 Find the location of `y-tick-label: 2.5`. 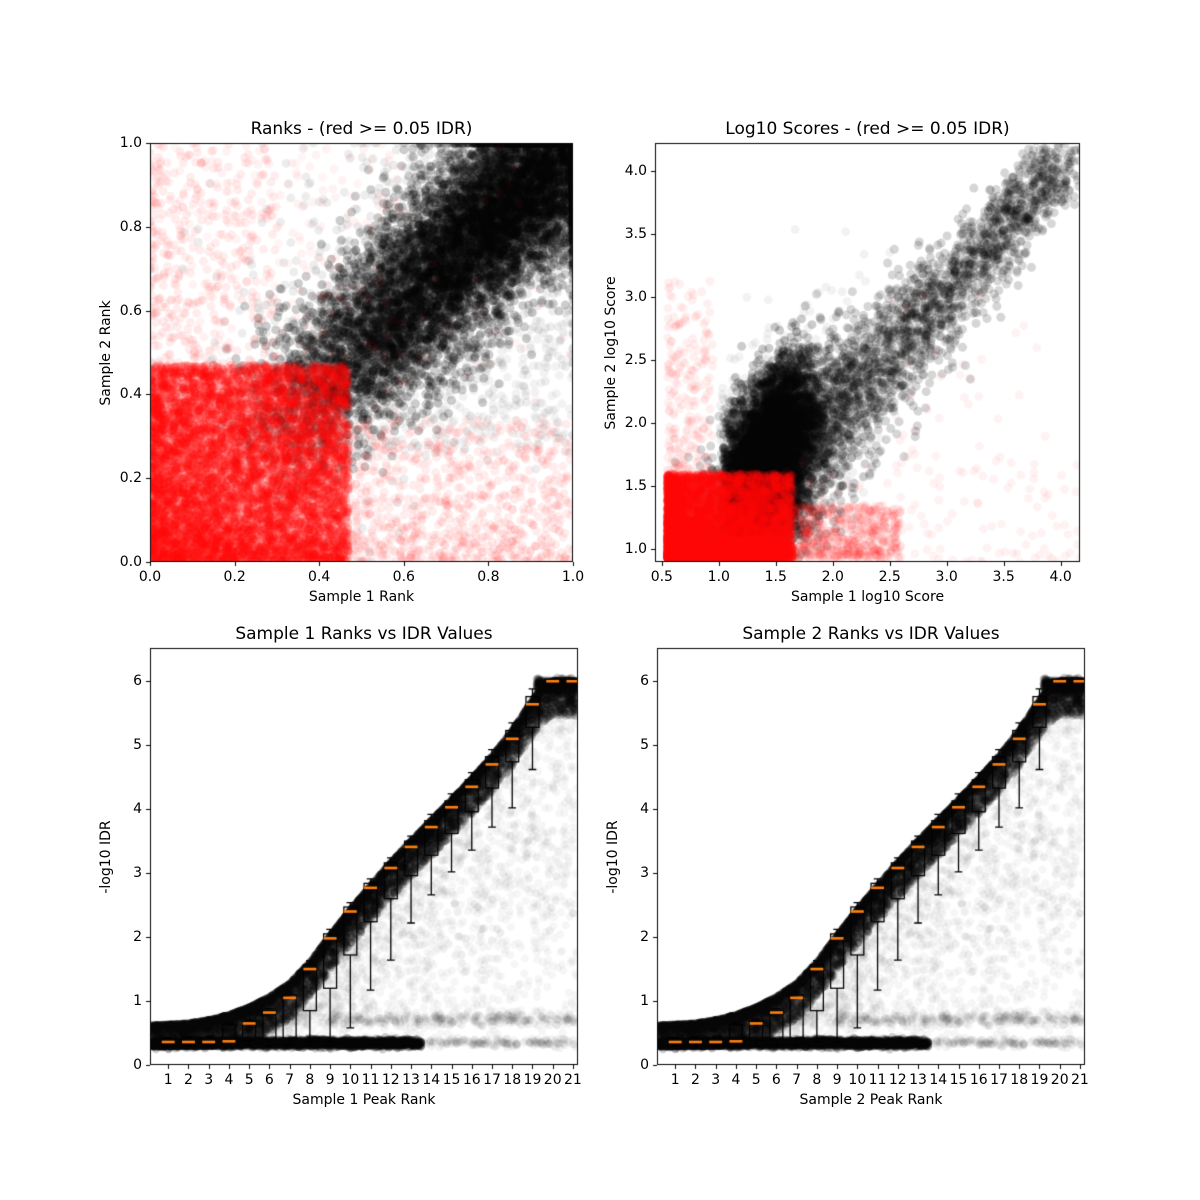

y-tick-label: 2.5 is located at coordinates (635, 360).